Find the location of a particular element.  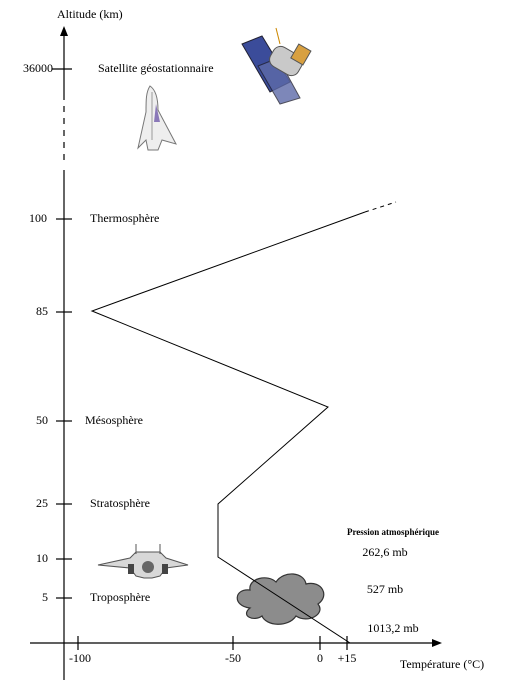

layer-label: Troposphère is located at coordinates (120, 597).